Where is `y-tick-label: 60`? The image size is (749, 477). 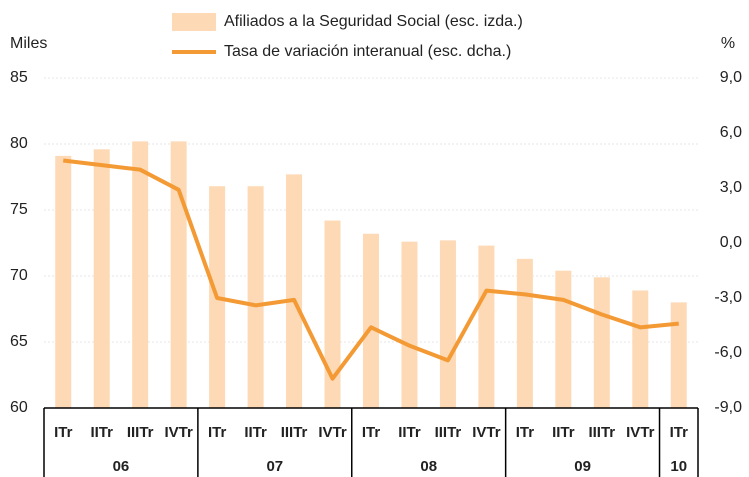
y-tick-label: 60 is located at coordinates (19, 407).